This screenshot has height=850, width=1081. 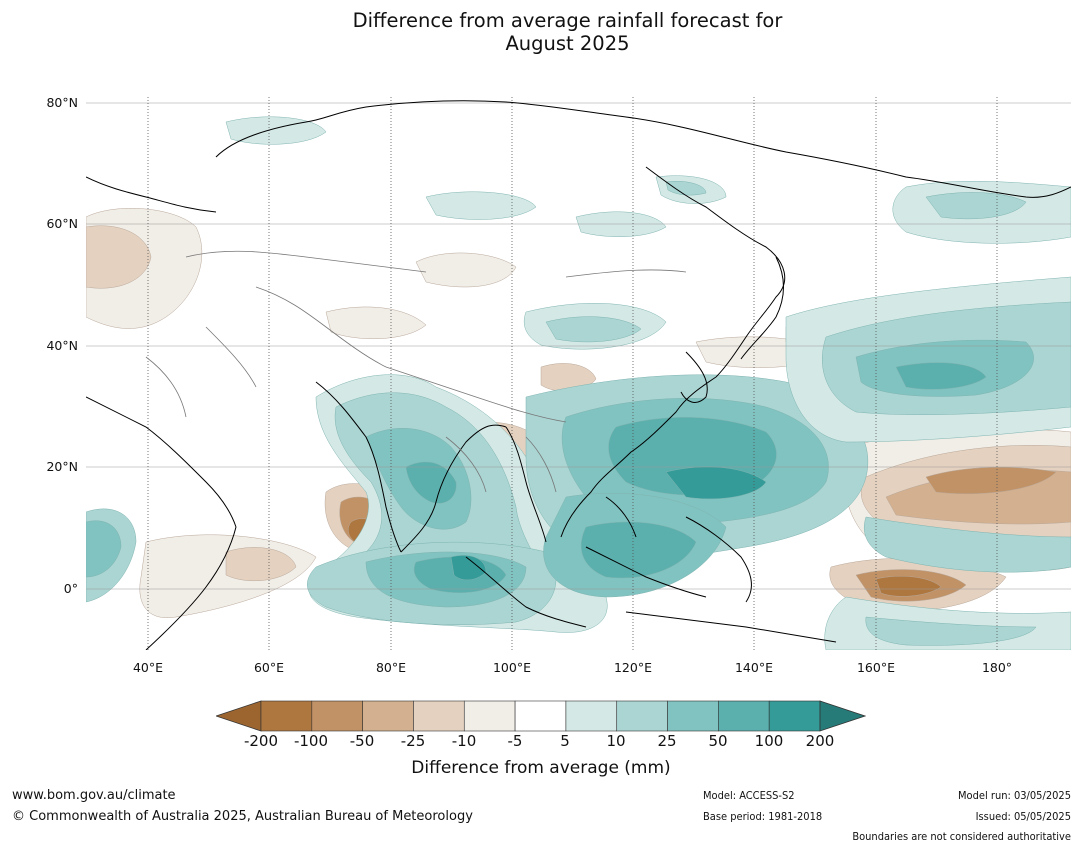 I want to click on colorbar-arrow-left, so click(x=239, y=716).